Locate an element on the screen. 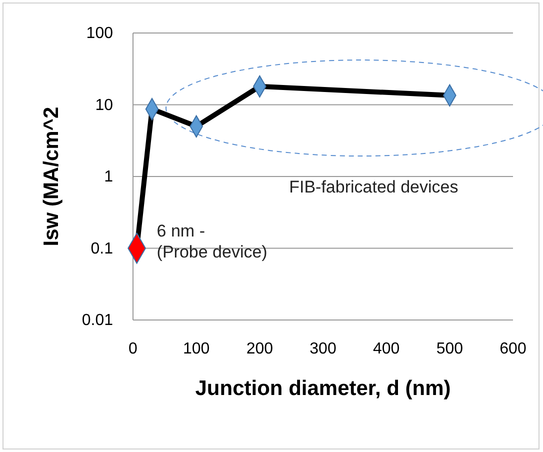  x-tick-label: 100 is located at coordinates (196, 349).